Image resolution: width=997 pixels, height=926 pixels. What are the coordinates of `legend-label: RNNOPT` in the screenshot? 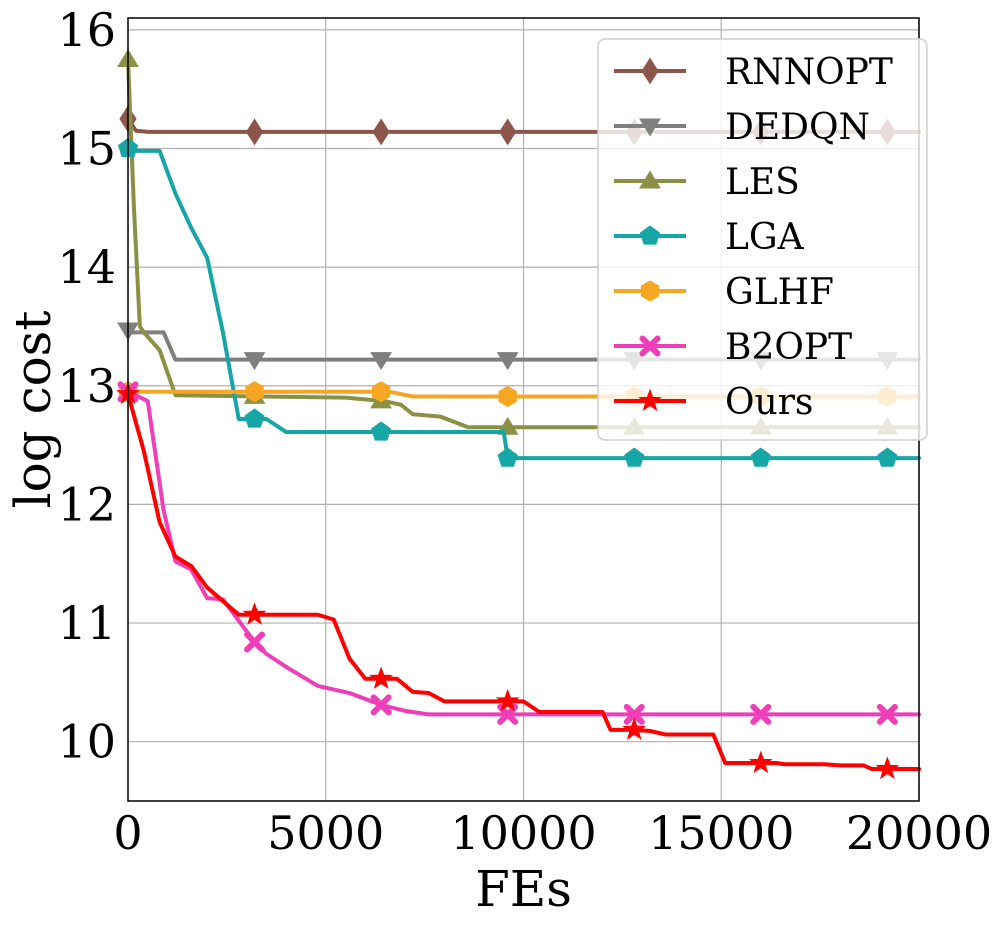 It's located at (809, 72).